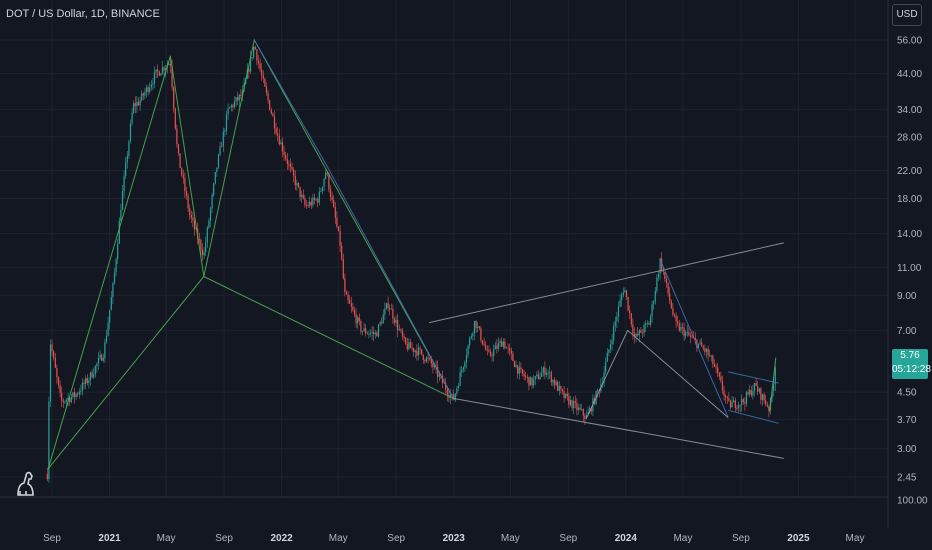 Image resolution: width=932 pixels, height=550 pixels. What do you see at coordinates (907, 296) in the screenshot?
I see `price-tick-label: 9.00` at bounding box center [907, 296].